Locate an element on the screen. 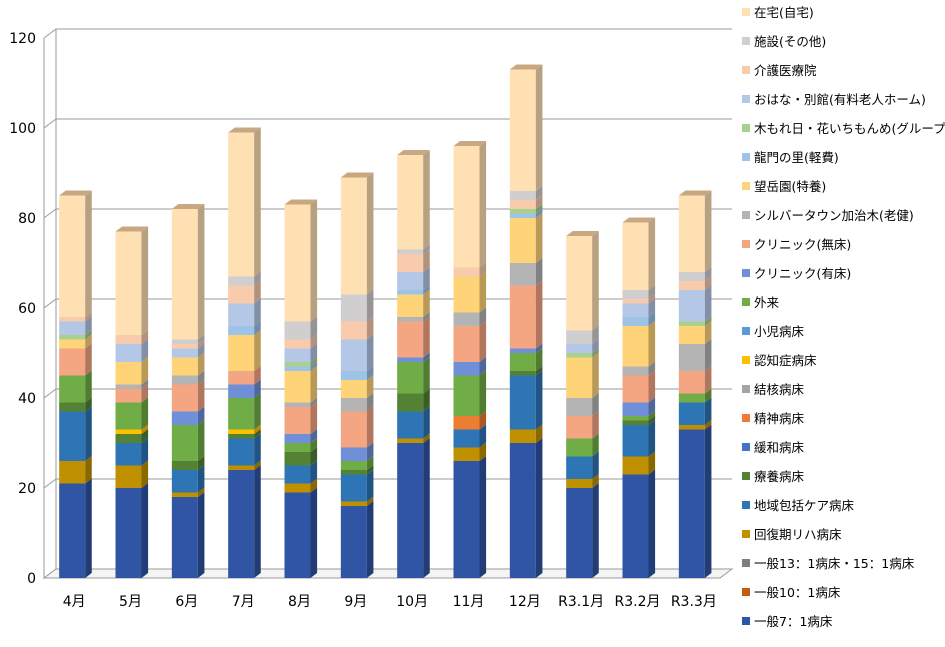 The image size is (945, 647). legend-item: クリニック(無床) is located at coordinates (796, 244).